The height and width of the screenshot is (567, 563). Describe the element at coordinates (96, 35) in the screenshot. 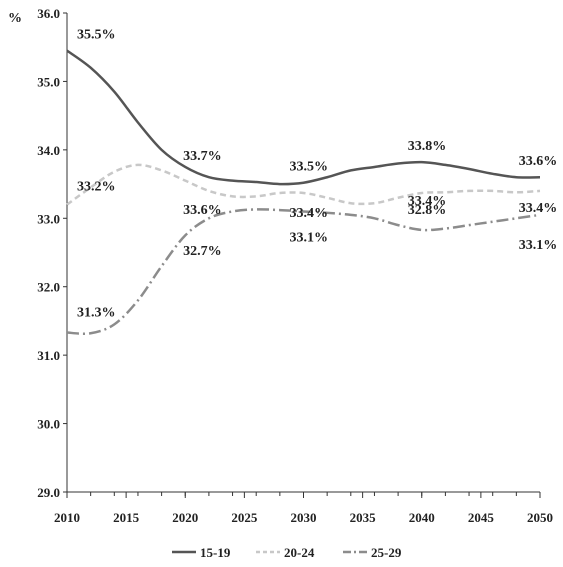

I see `data-label: 35.5%` at that location.